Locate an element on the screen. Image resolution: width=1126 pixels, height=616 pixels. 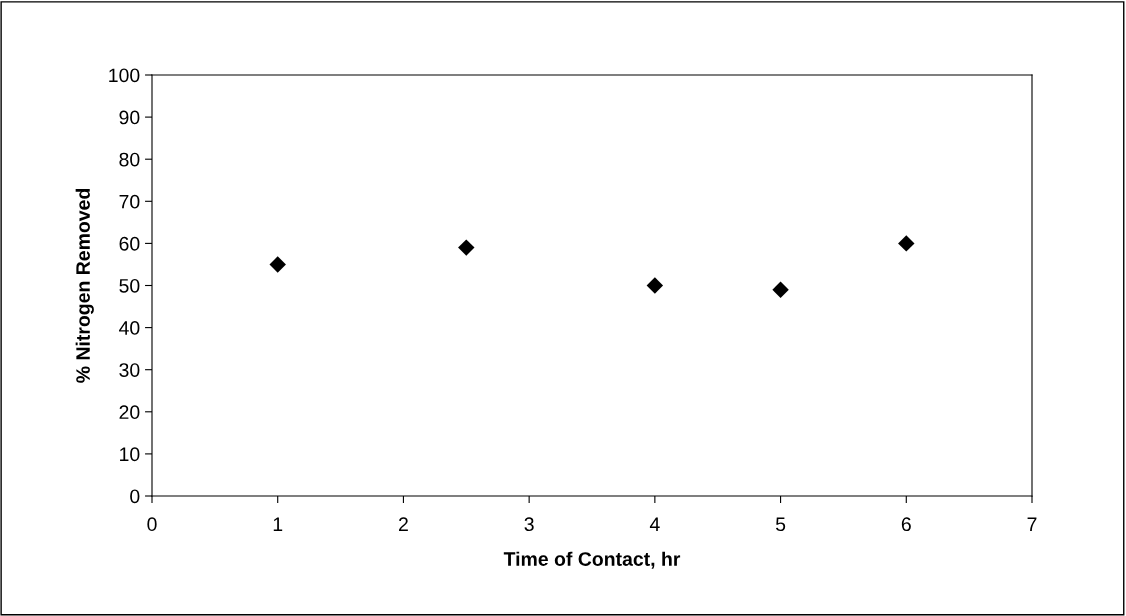
y-tick-label: 20 is located at coordinates (129, 412).